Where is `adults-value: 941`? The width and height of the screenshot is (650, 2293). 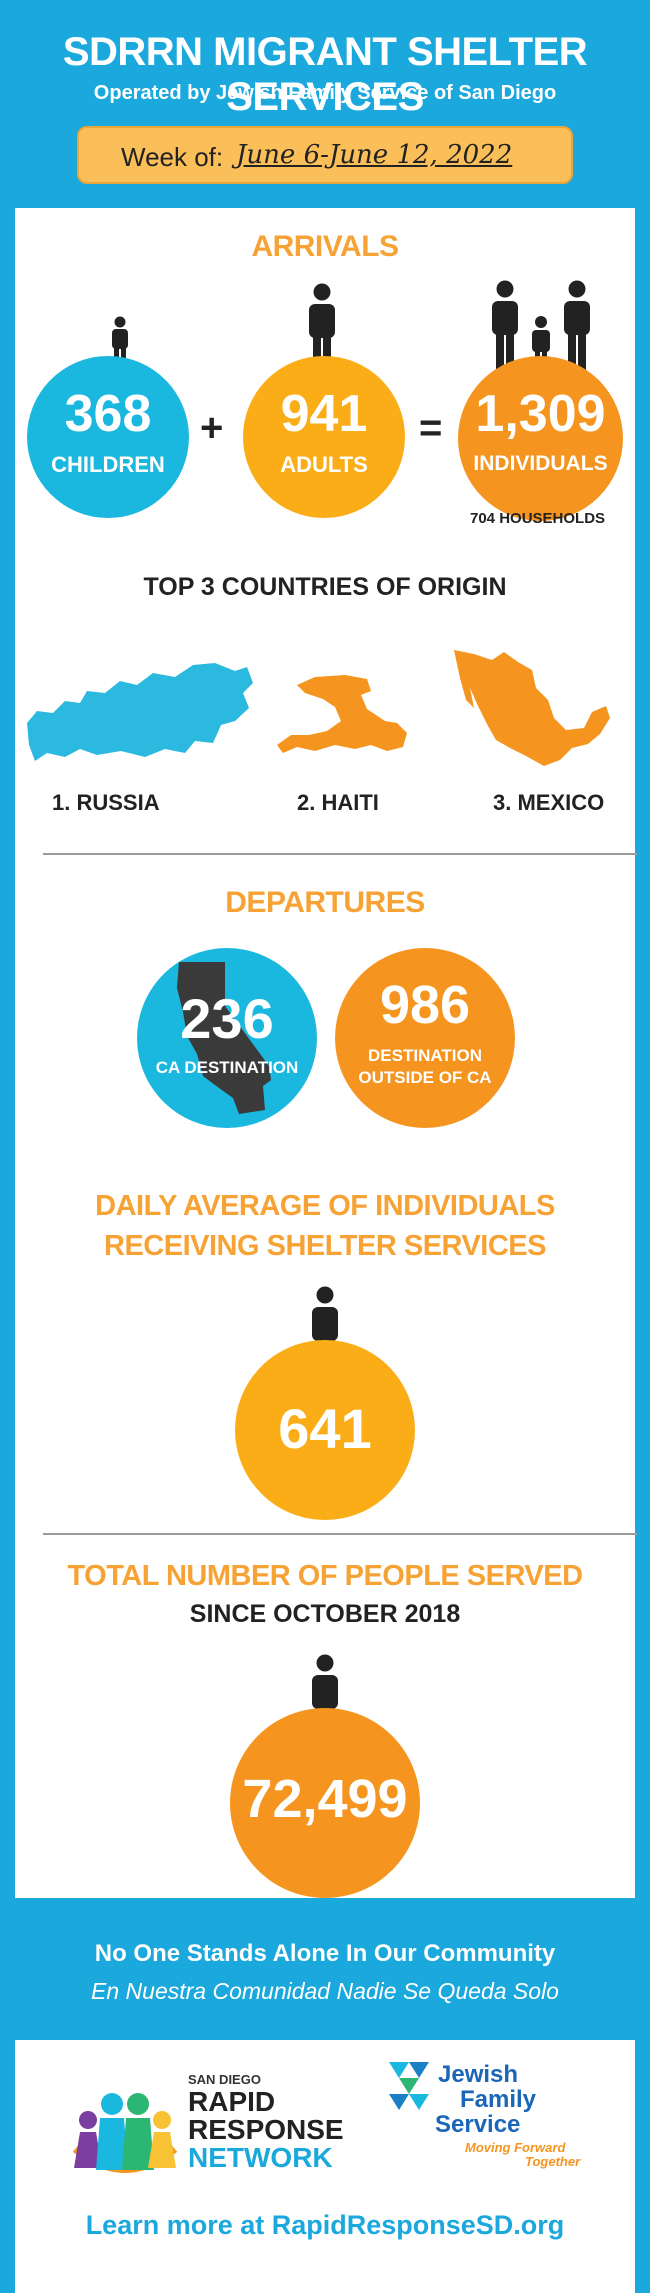 adults-value: 941 is located at coordinates (324, 414).